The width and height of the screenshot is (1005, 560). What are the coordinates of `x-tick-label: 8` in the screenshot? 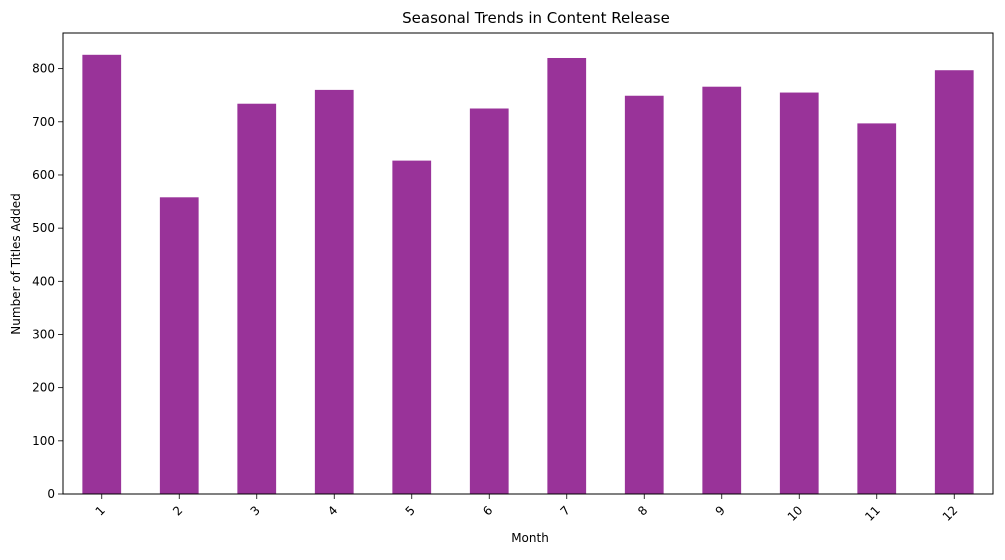 It's located at (642, 510).